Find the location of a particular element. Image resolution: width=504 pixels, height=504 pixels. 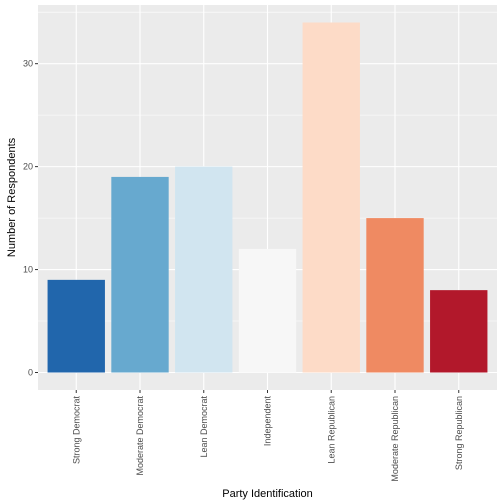

y-axis: 0 10 20 30 is located at coordinates (30, 218).